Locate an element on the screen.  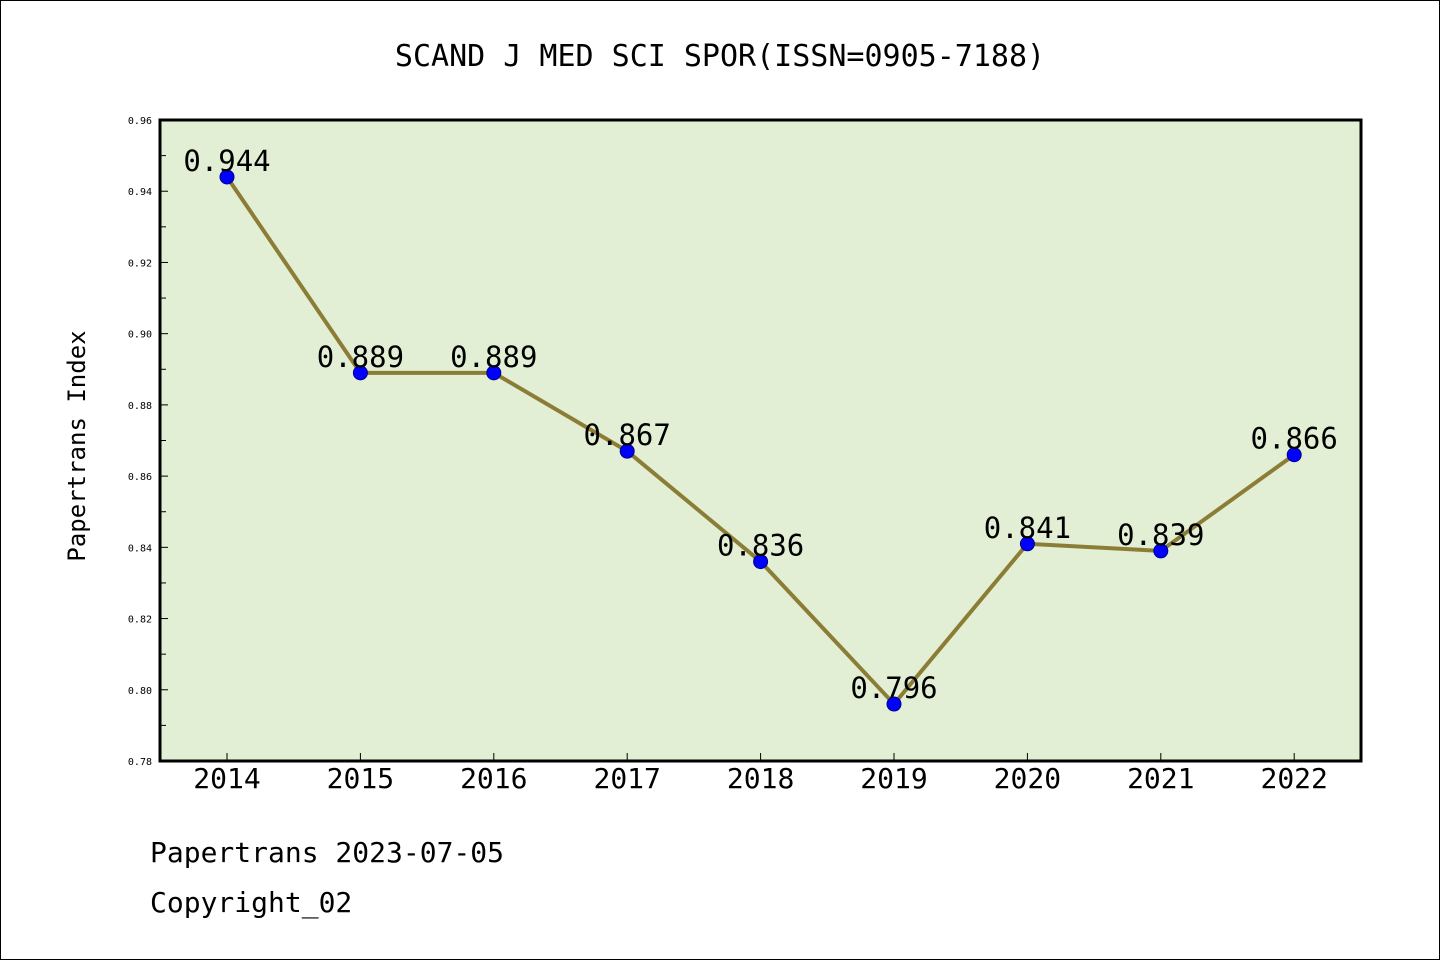
x-tick-label: 2021 is located at coordinates (1160, 778).